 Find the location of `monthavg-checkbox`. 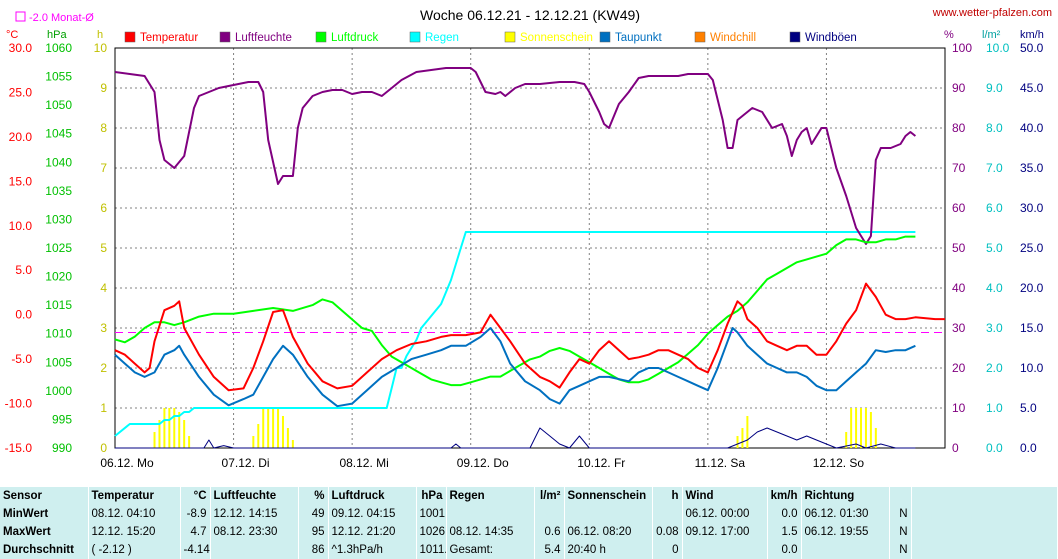

monthavg-checkbox is located at coordinates (20, 16).